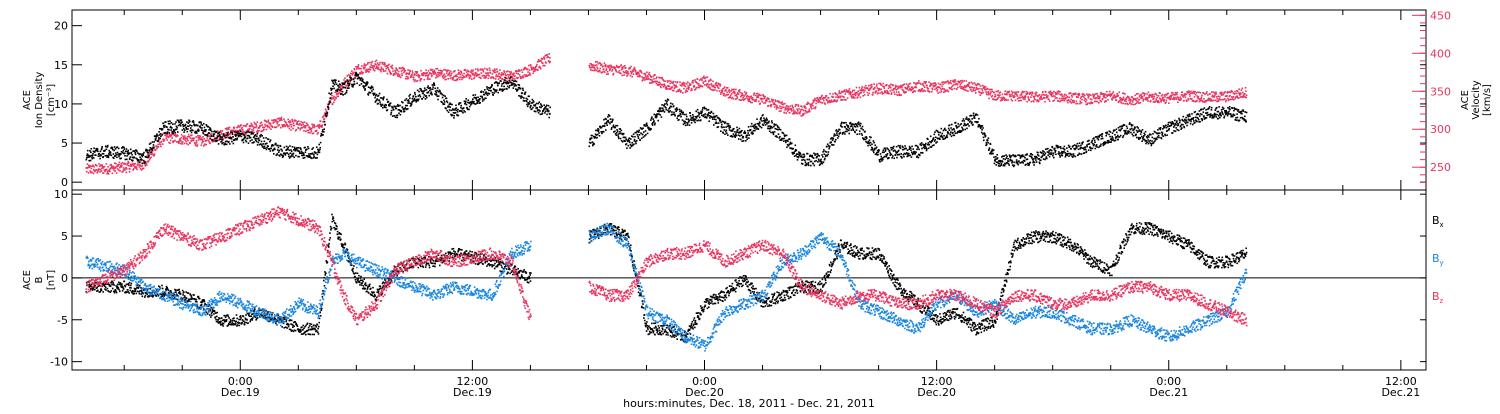 The height and width of the screenshot is (414, 1500). I want to click on density-y-tick-label: 5, so click(64, 143).